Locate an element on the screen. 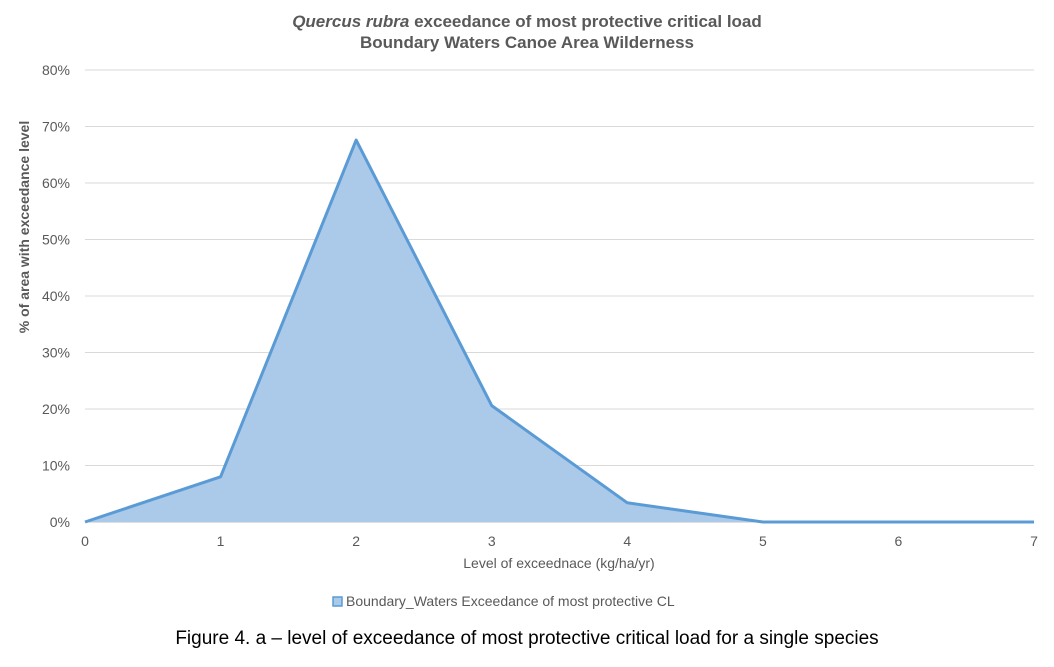 This screenshot has width=1054, height=667. y-tick-labels: 0% 10% 20% 30% 40% 50% 60% 70% 80% is located at coordinates (56, 296).